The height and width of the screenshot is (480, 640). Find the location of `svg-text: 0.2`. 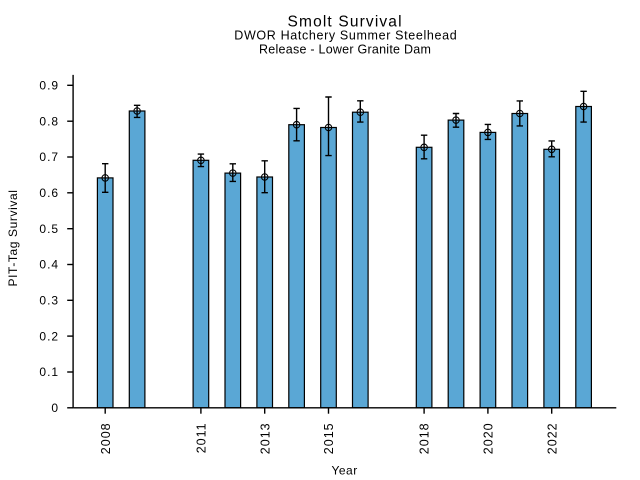

svg-text: 0.2 is located at coordinates (49, 336).